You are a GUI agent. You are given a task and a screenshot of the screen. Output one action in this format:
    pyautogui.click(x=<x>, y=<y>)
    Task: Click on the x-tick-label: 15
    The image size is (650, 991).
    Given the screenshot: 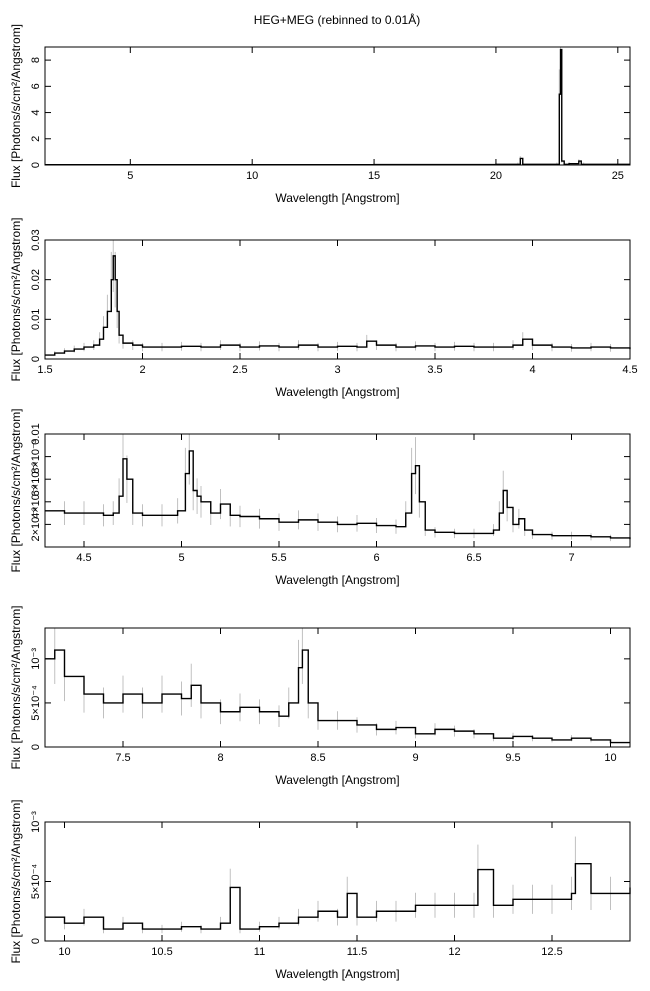 What is the action you would take?
    pyautogui.click(x=374, y=176)
    